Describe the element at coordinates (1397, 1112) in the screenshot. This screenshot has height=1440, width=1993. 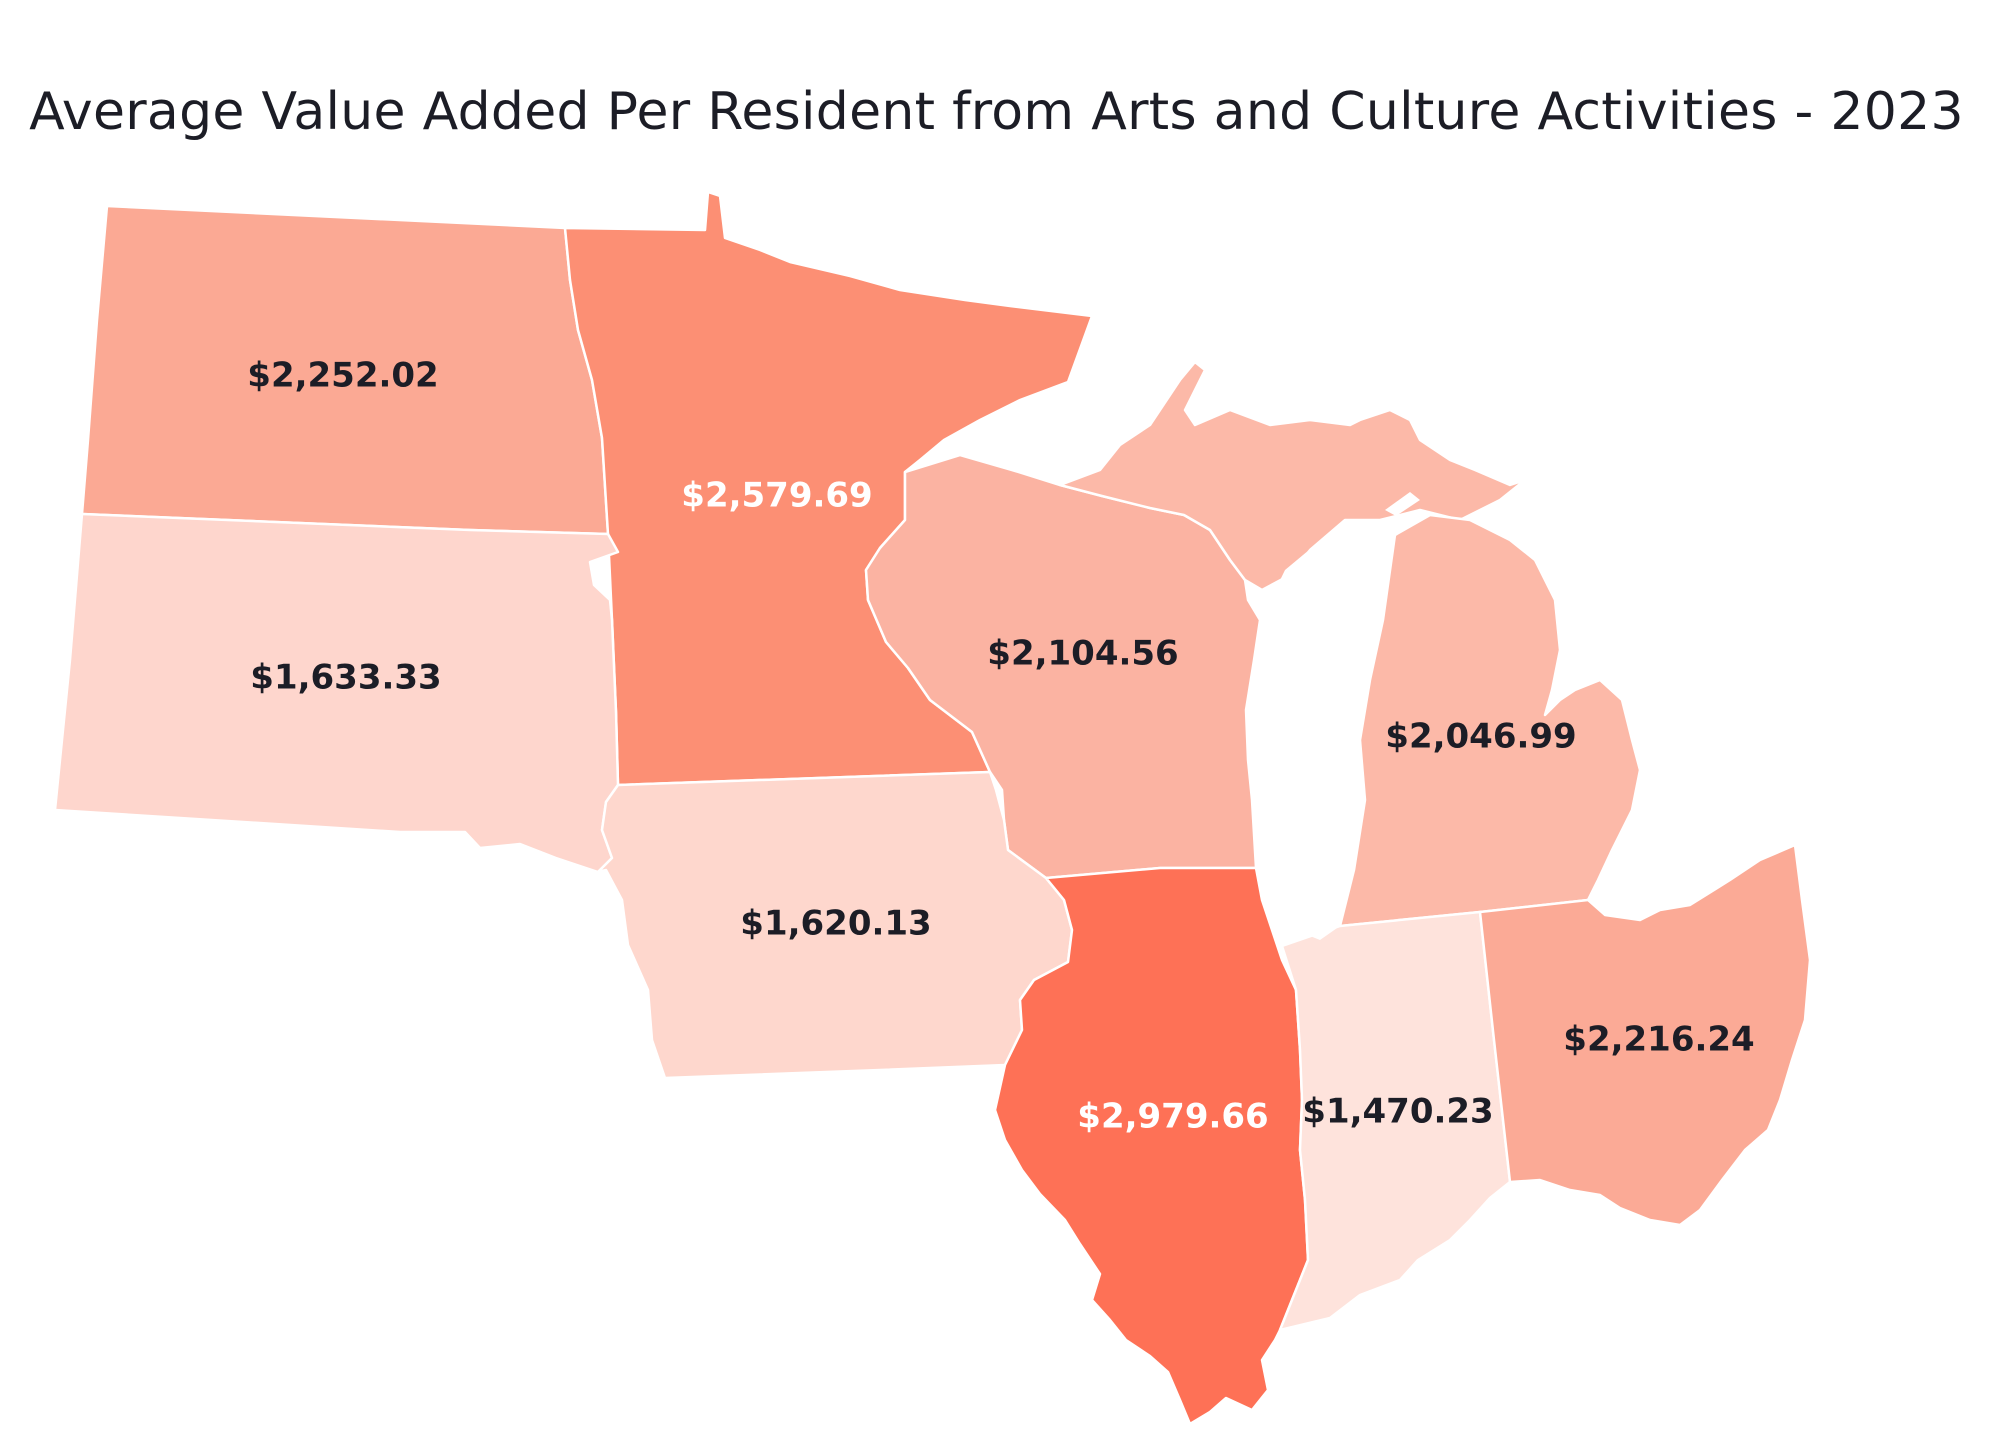
I see `label-indiana: $1,470.23` at that location.